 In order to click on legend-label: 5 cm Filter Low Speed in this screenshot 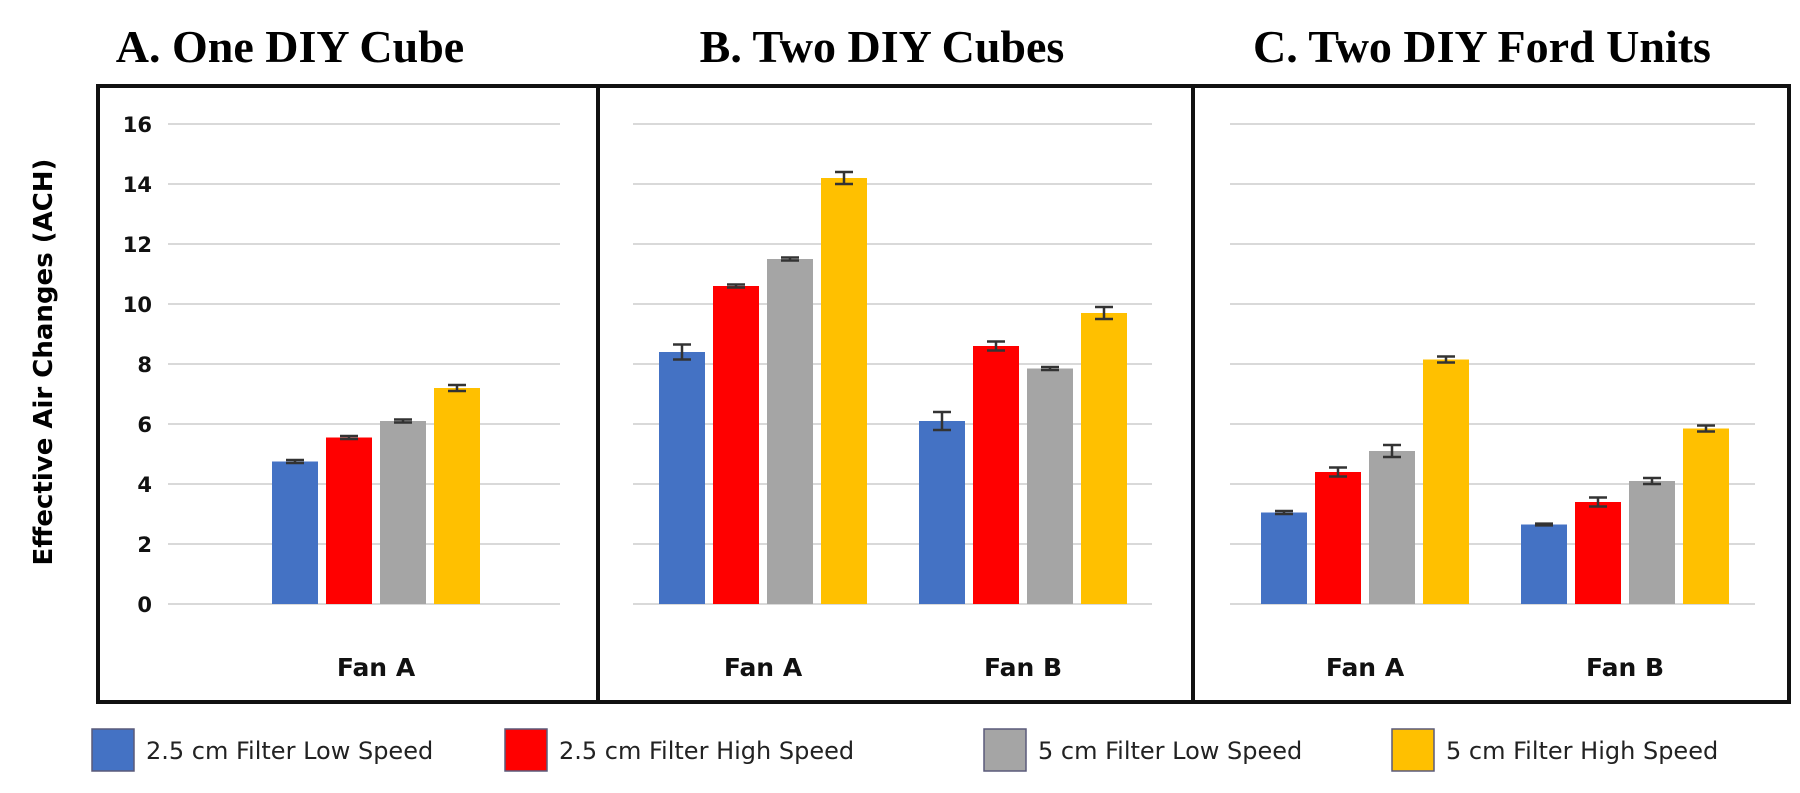, I will do `click(1170, 751)`.